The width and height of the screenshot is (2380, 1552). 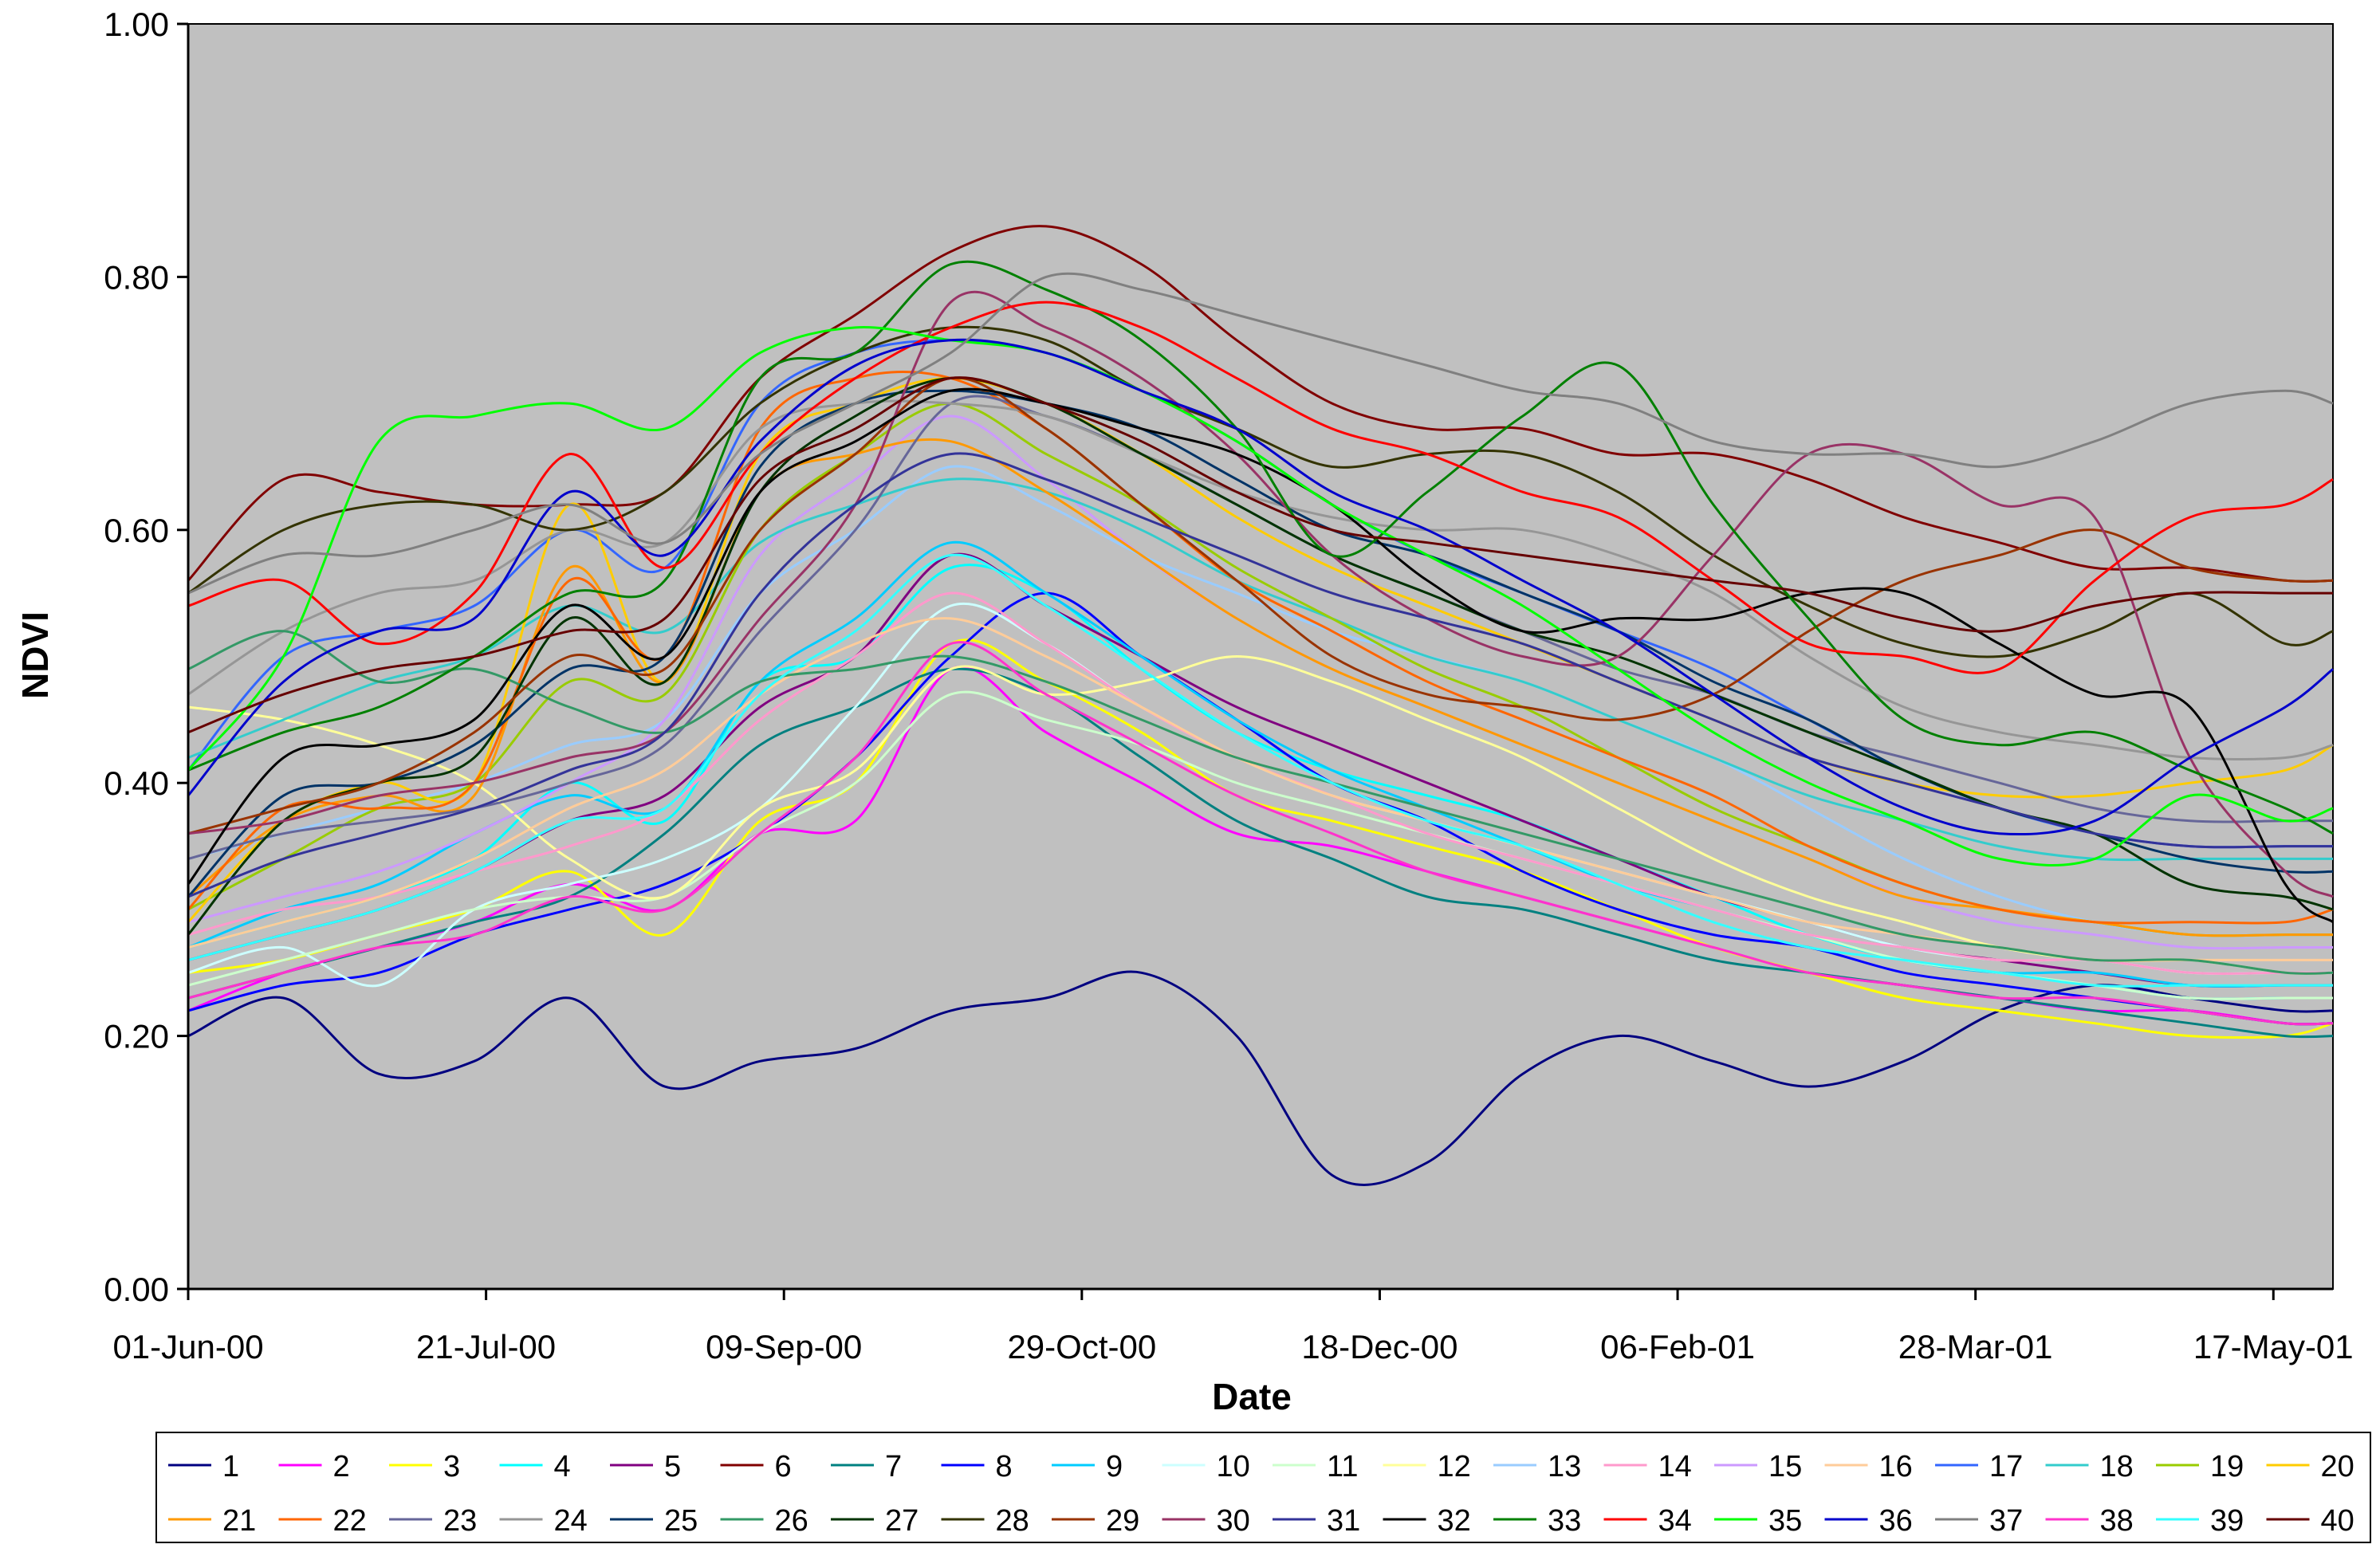 What do you see at coordinates (1252, 1396) in the screenshot?
I see `x-axis-label: Date` at bounding box center [1252, 1396].